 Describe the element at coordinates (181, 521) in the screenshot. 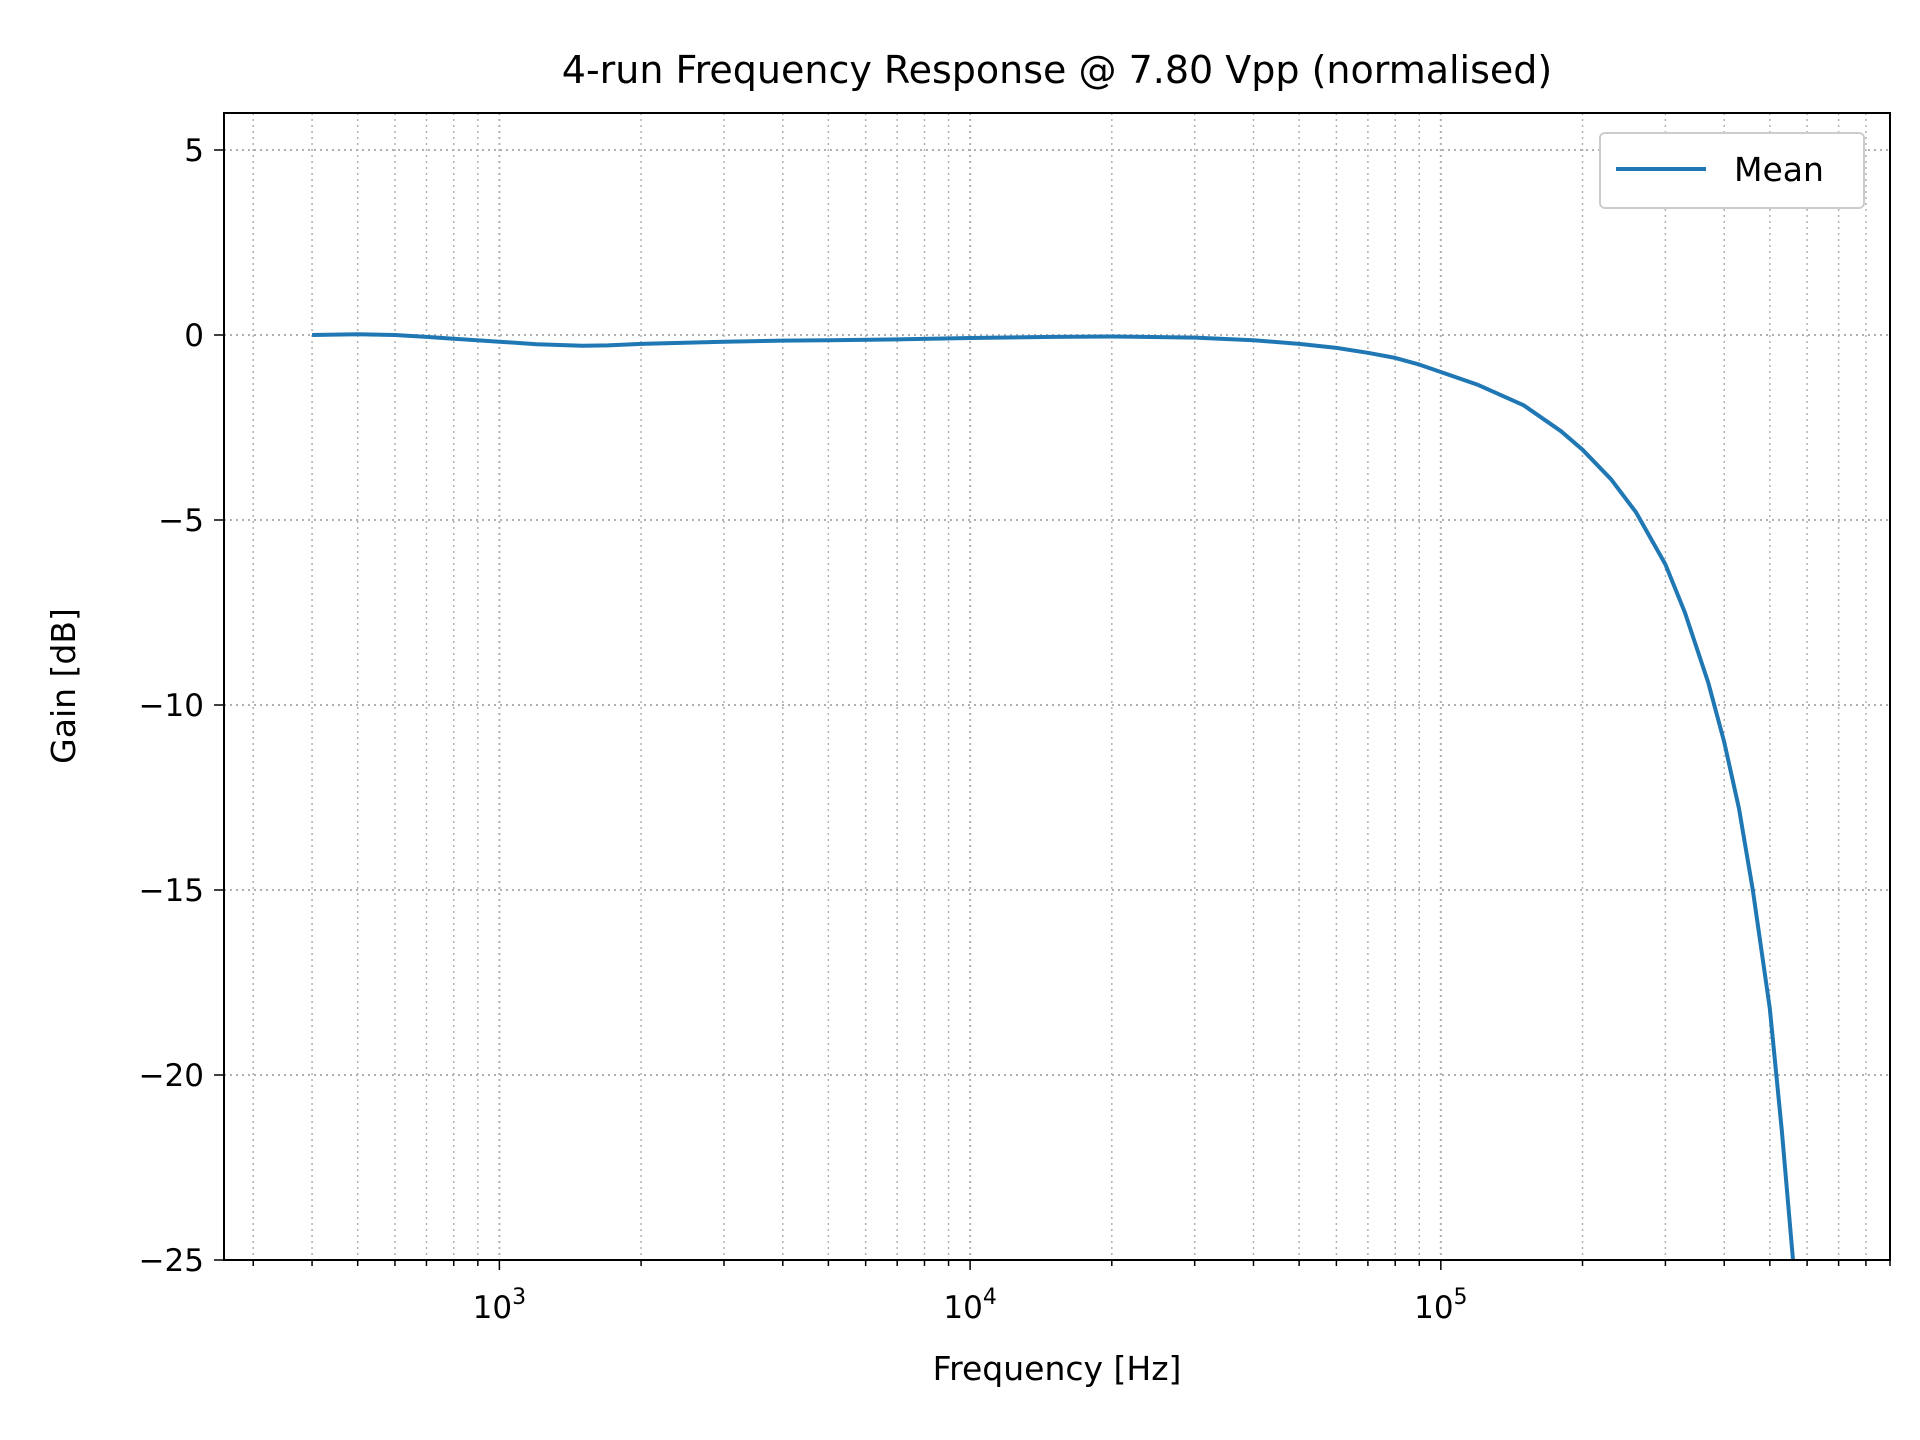

I see `y-tick-label: −5` at that location.